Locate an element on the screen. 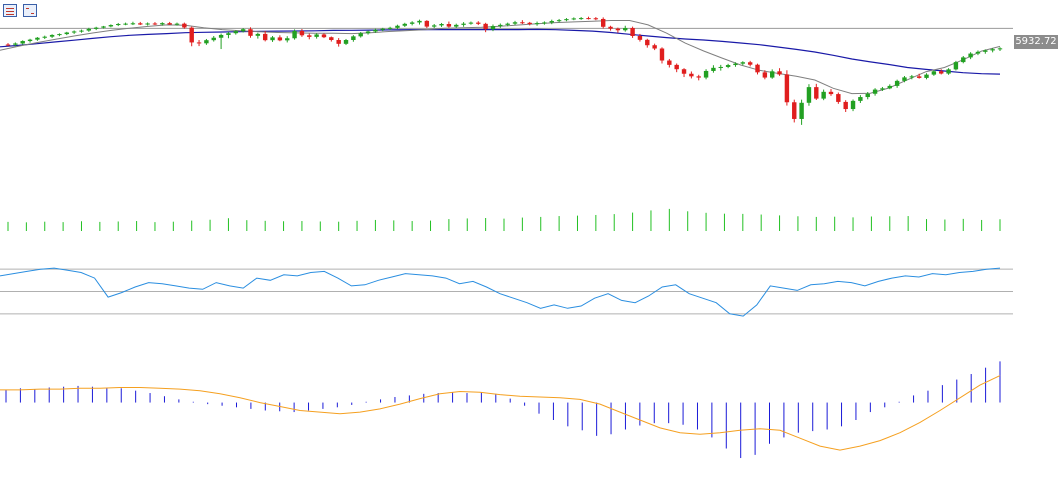 This screenshot has height=487, width=1059. toolbar is located at coordinates (20, 10).